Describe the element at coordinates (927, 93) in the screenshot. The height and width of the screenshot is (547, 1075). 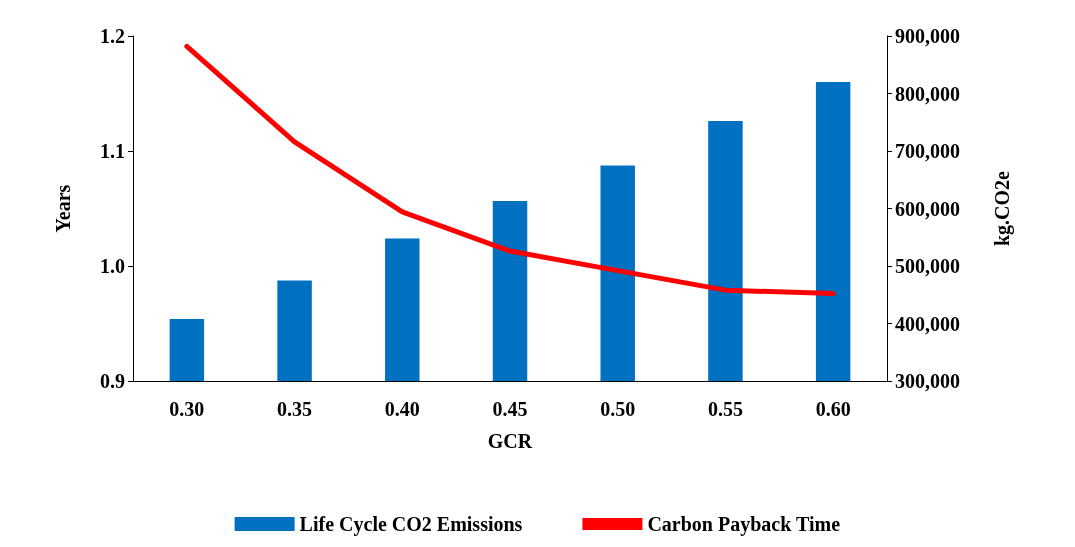
I see `y2-tick-label: 800,000` at that location.